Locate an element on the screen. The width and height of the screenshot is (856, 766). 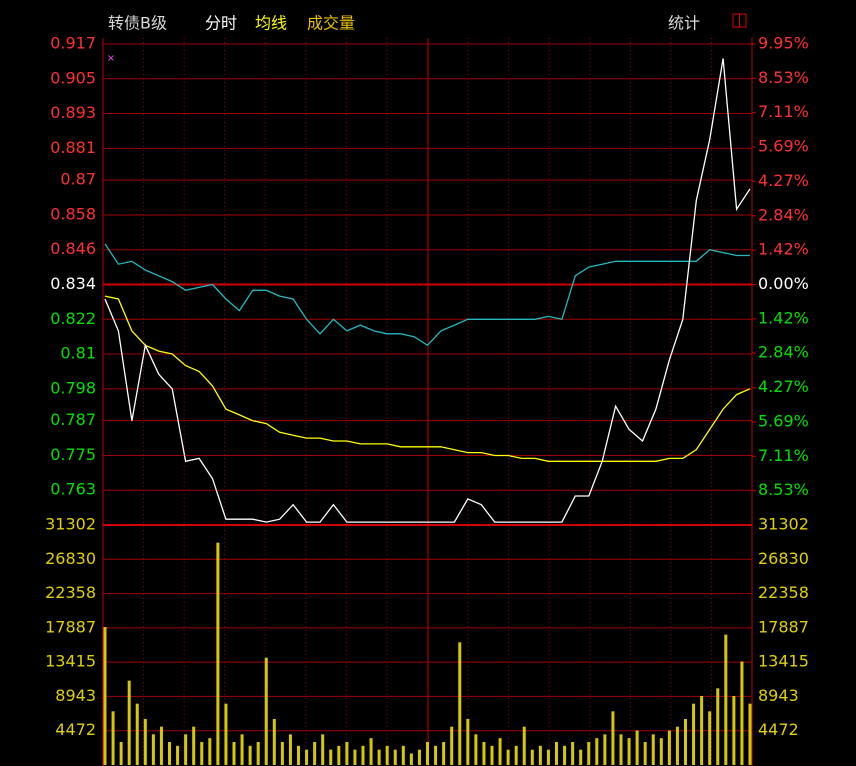
y2-tick-label: 4.27% is located at coordinates (783, 180).